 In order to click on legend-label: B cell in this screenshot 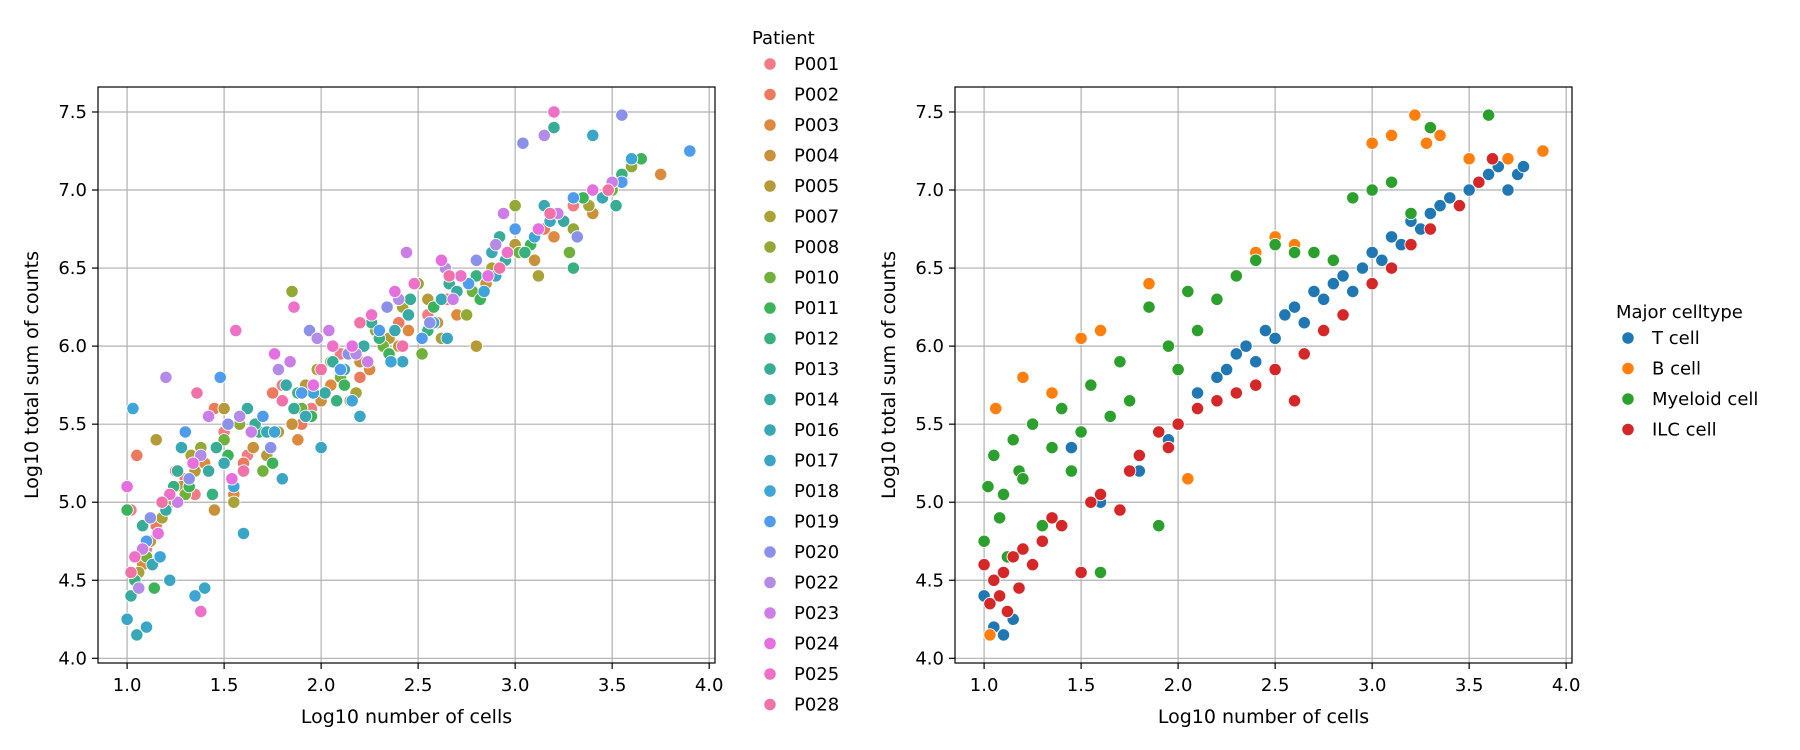, I will do `click(1676, 369)`.